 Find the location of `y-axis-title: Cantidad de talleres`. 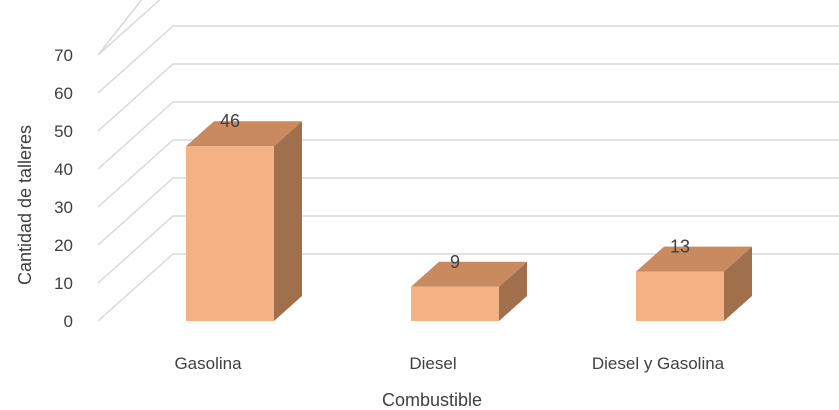

y-axis-title: Cantidad de talleres is located at coordinates (25, 205).